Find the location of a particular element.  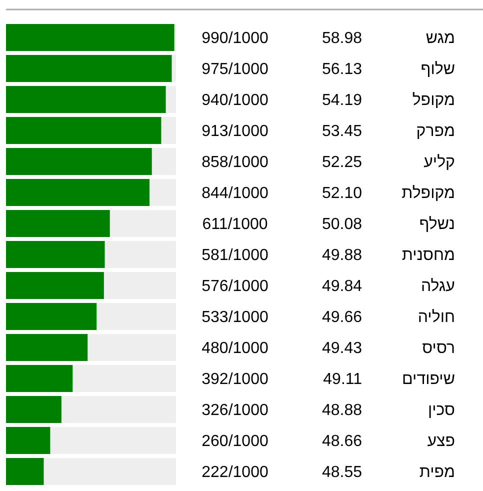

y-tick-label: מקופל is located at coordinates (433, 100).